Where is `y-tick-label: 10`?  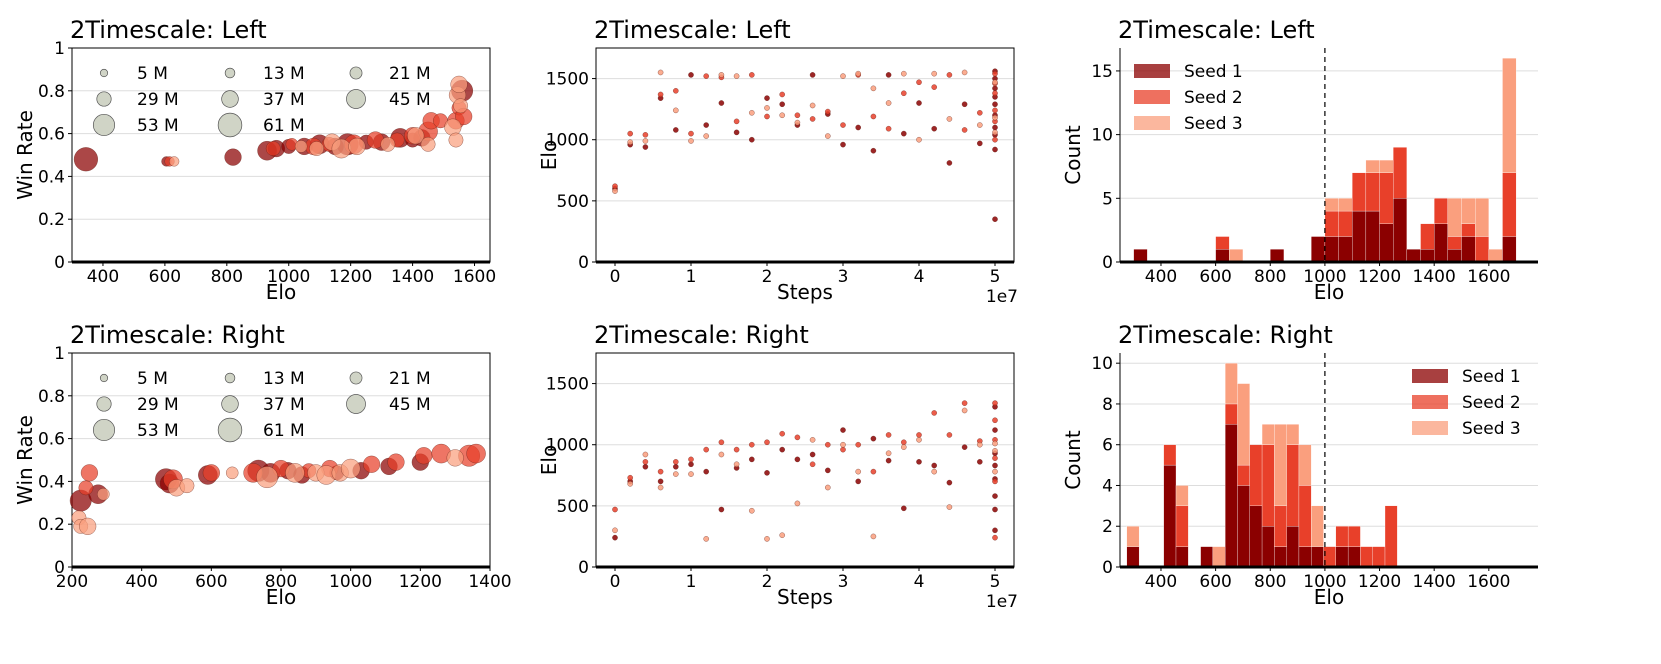
y-tick-label: 10 is located at coordinates (1102, 136).